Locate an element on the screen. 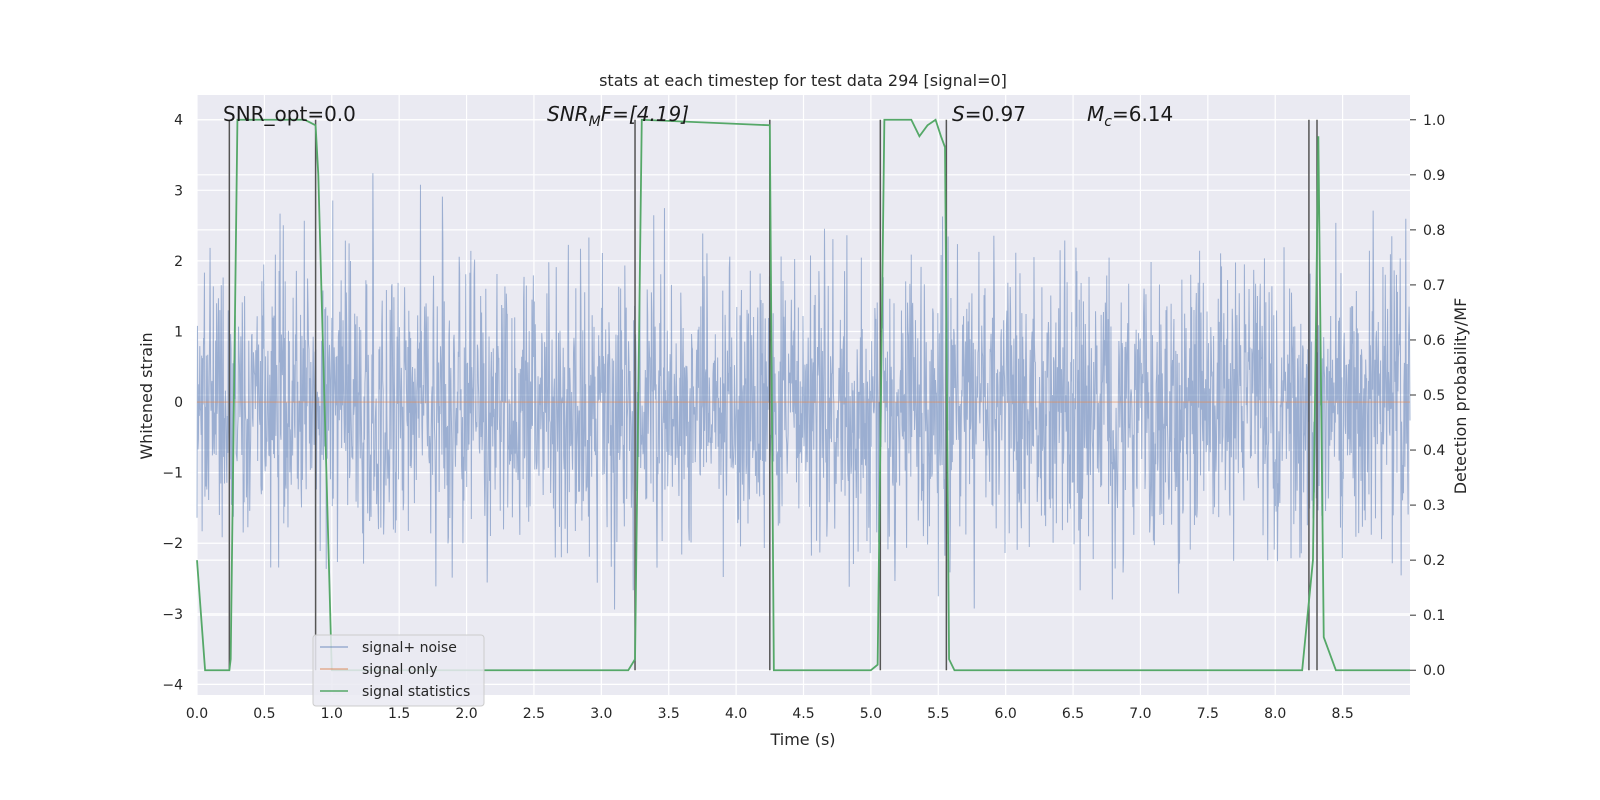  y-axis-ticks: 4 3 2 1 0 −1 −2 −3 −4 is located at coordinates (172, 403).